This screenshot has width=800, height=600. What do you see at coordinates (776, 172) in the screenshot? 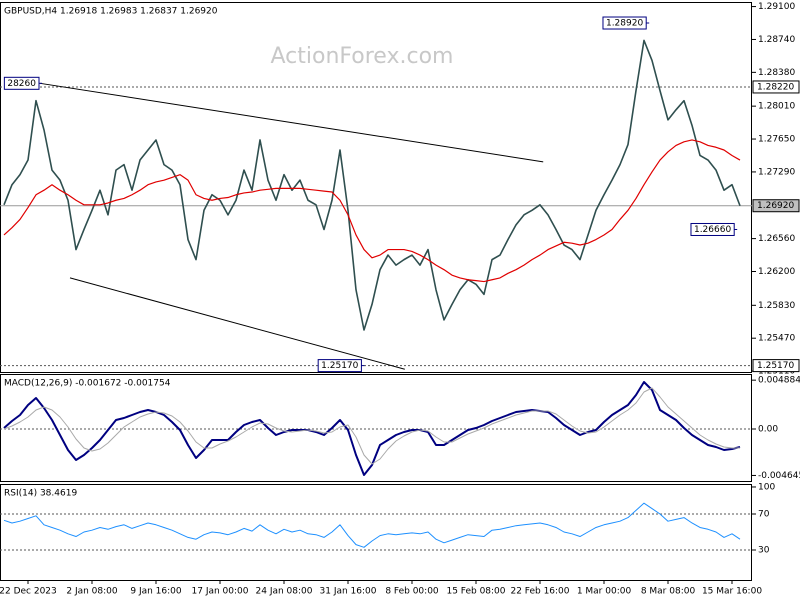
I see `y-tick-label: 1.27290` at bounding box center [776, 172].